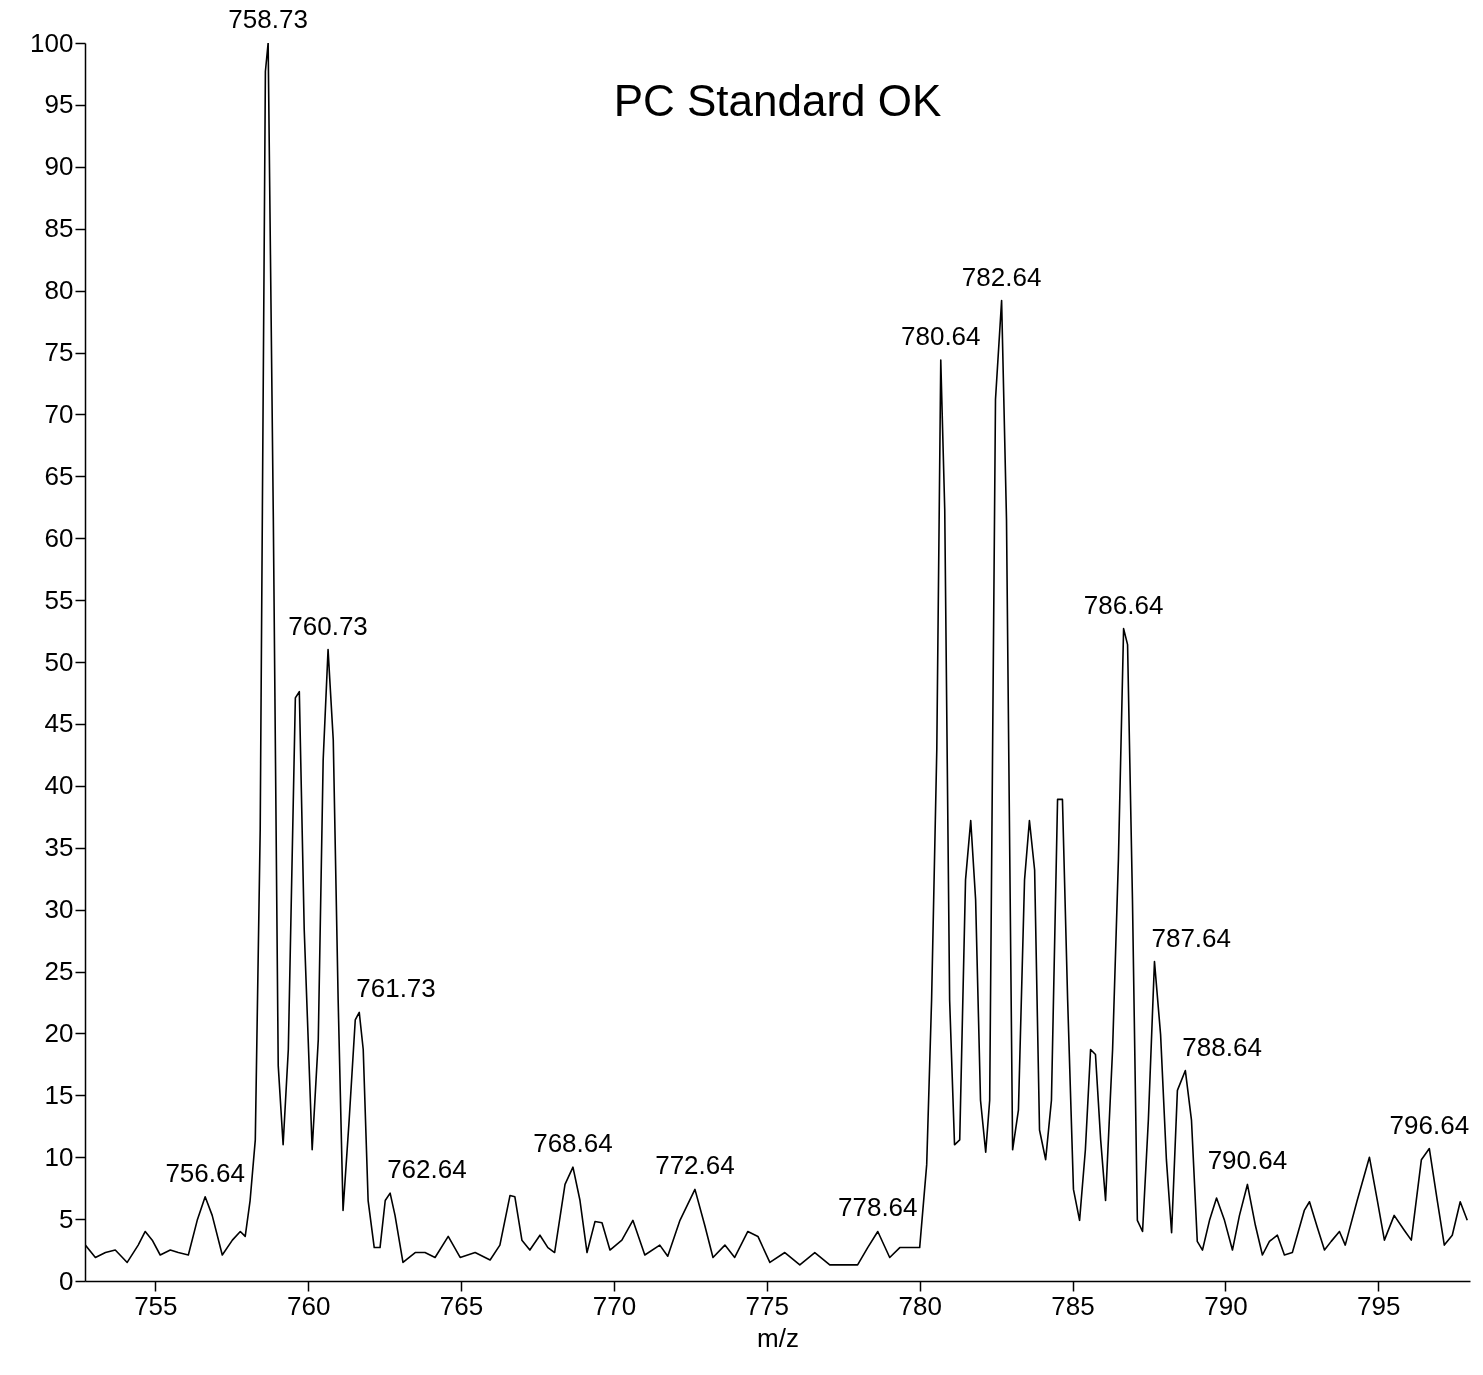 The image size is (1483, 1375). I want to click on annotation: 756.64, so click(205, 1172).